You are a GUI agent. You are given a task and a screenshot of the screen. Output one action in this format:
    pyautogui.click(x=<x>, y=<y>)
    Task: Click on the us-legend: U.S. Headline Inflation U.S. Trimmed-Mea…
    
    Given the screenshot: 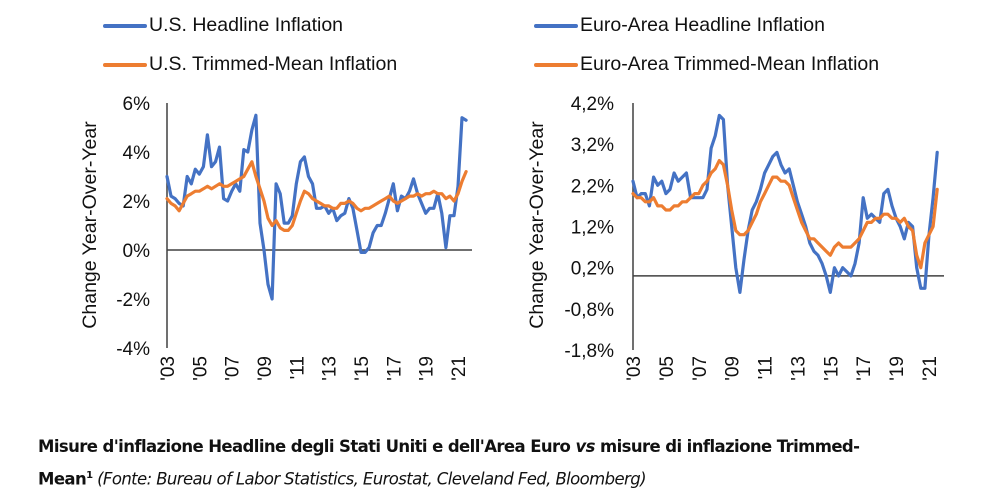 What is the action you would take?
    pyautogui.click(x=250, y=45)
    